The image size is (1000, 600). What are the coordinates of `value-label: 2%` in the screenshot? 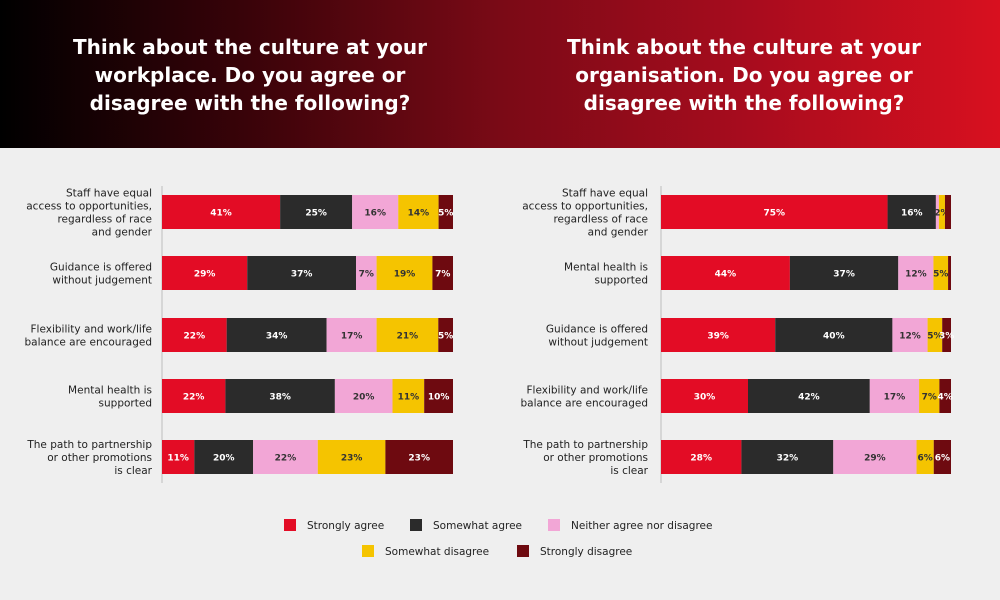 It's located at (941, 214).